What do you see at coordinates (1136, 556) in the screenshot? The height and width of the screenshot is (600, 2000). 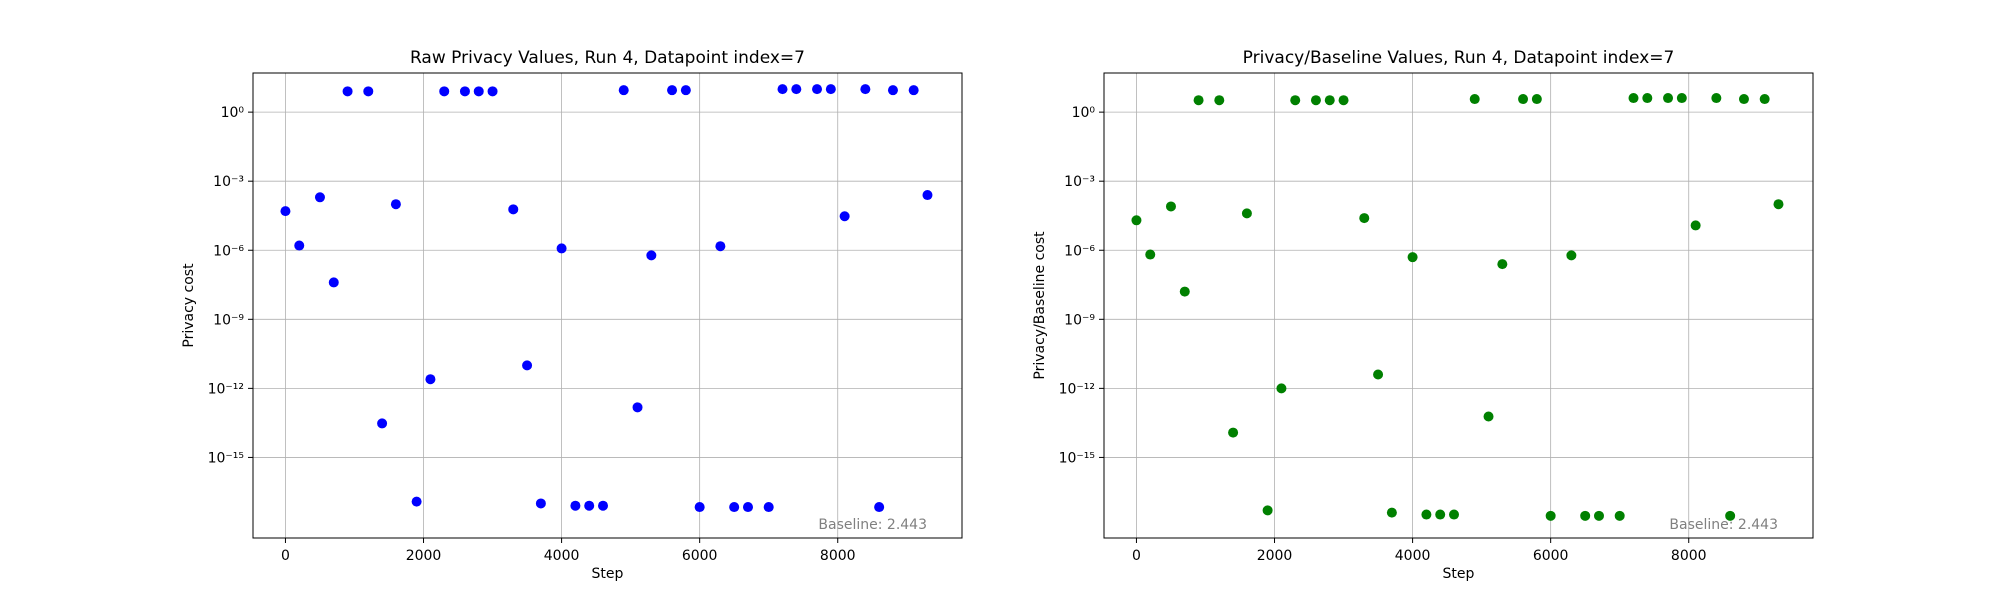 I see `x-tick-label: 0` at bounding box center [1136, 556].